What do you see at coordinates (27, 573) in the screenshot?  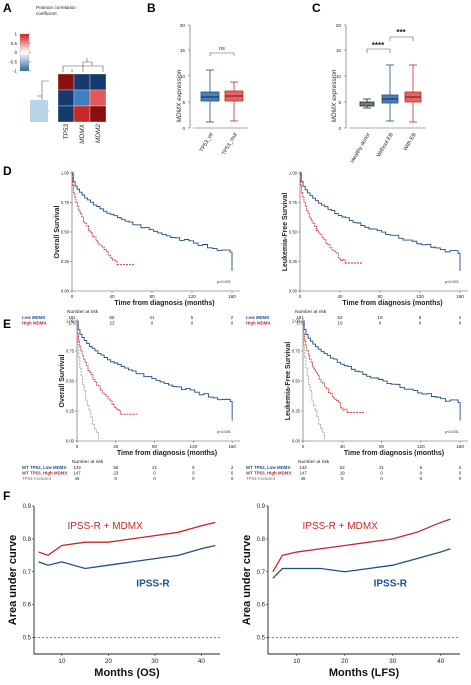 I see `auc-ytick-label: 0.7` at bounding box center [27, 573].